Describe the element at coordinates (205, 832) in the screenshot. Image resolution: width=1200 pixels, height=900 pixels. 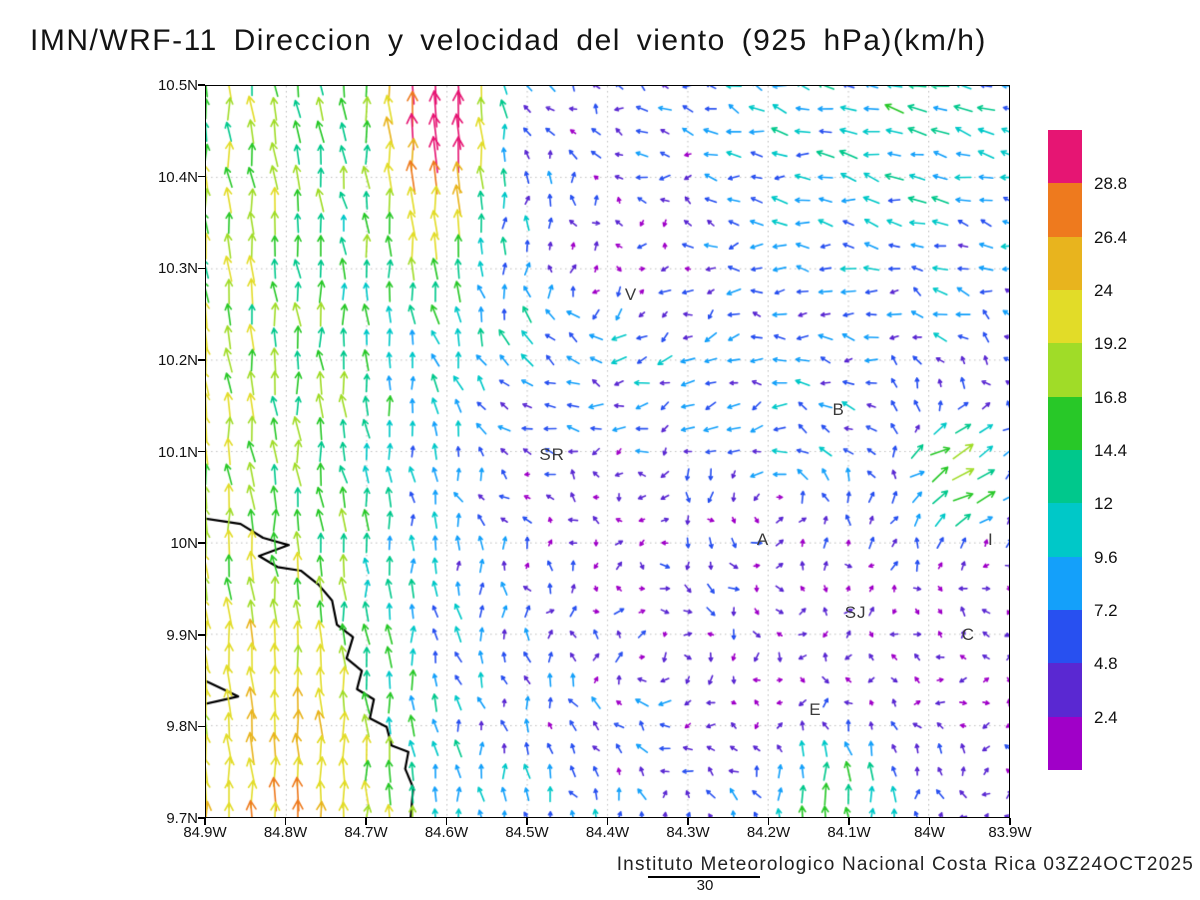
I see `lon-tick-label: 84.9W` at that location.